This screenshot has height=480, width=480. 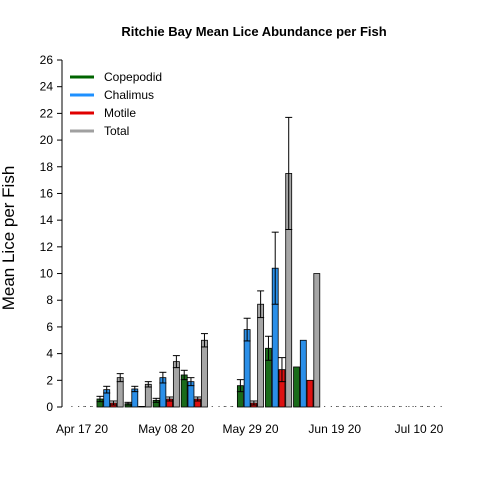 I want to click on legend-item: Chalimus, so click(x=112, y=95).